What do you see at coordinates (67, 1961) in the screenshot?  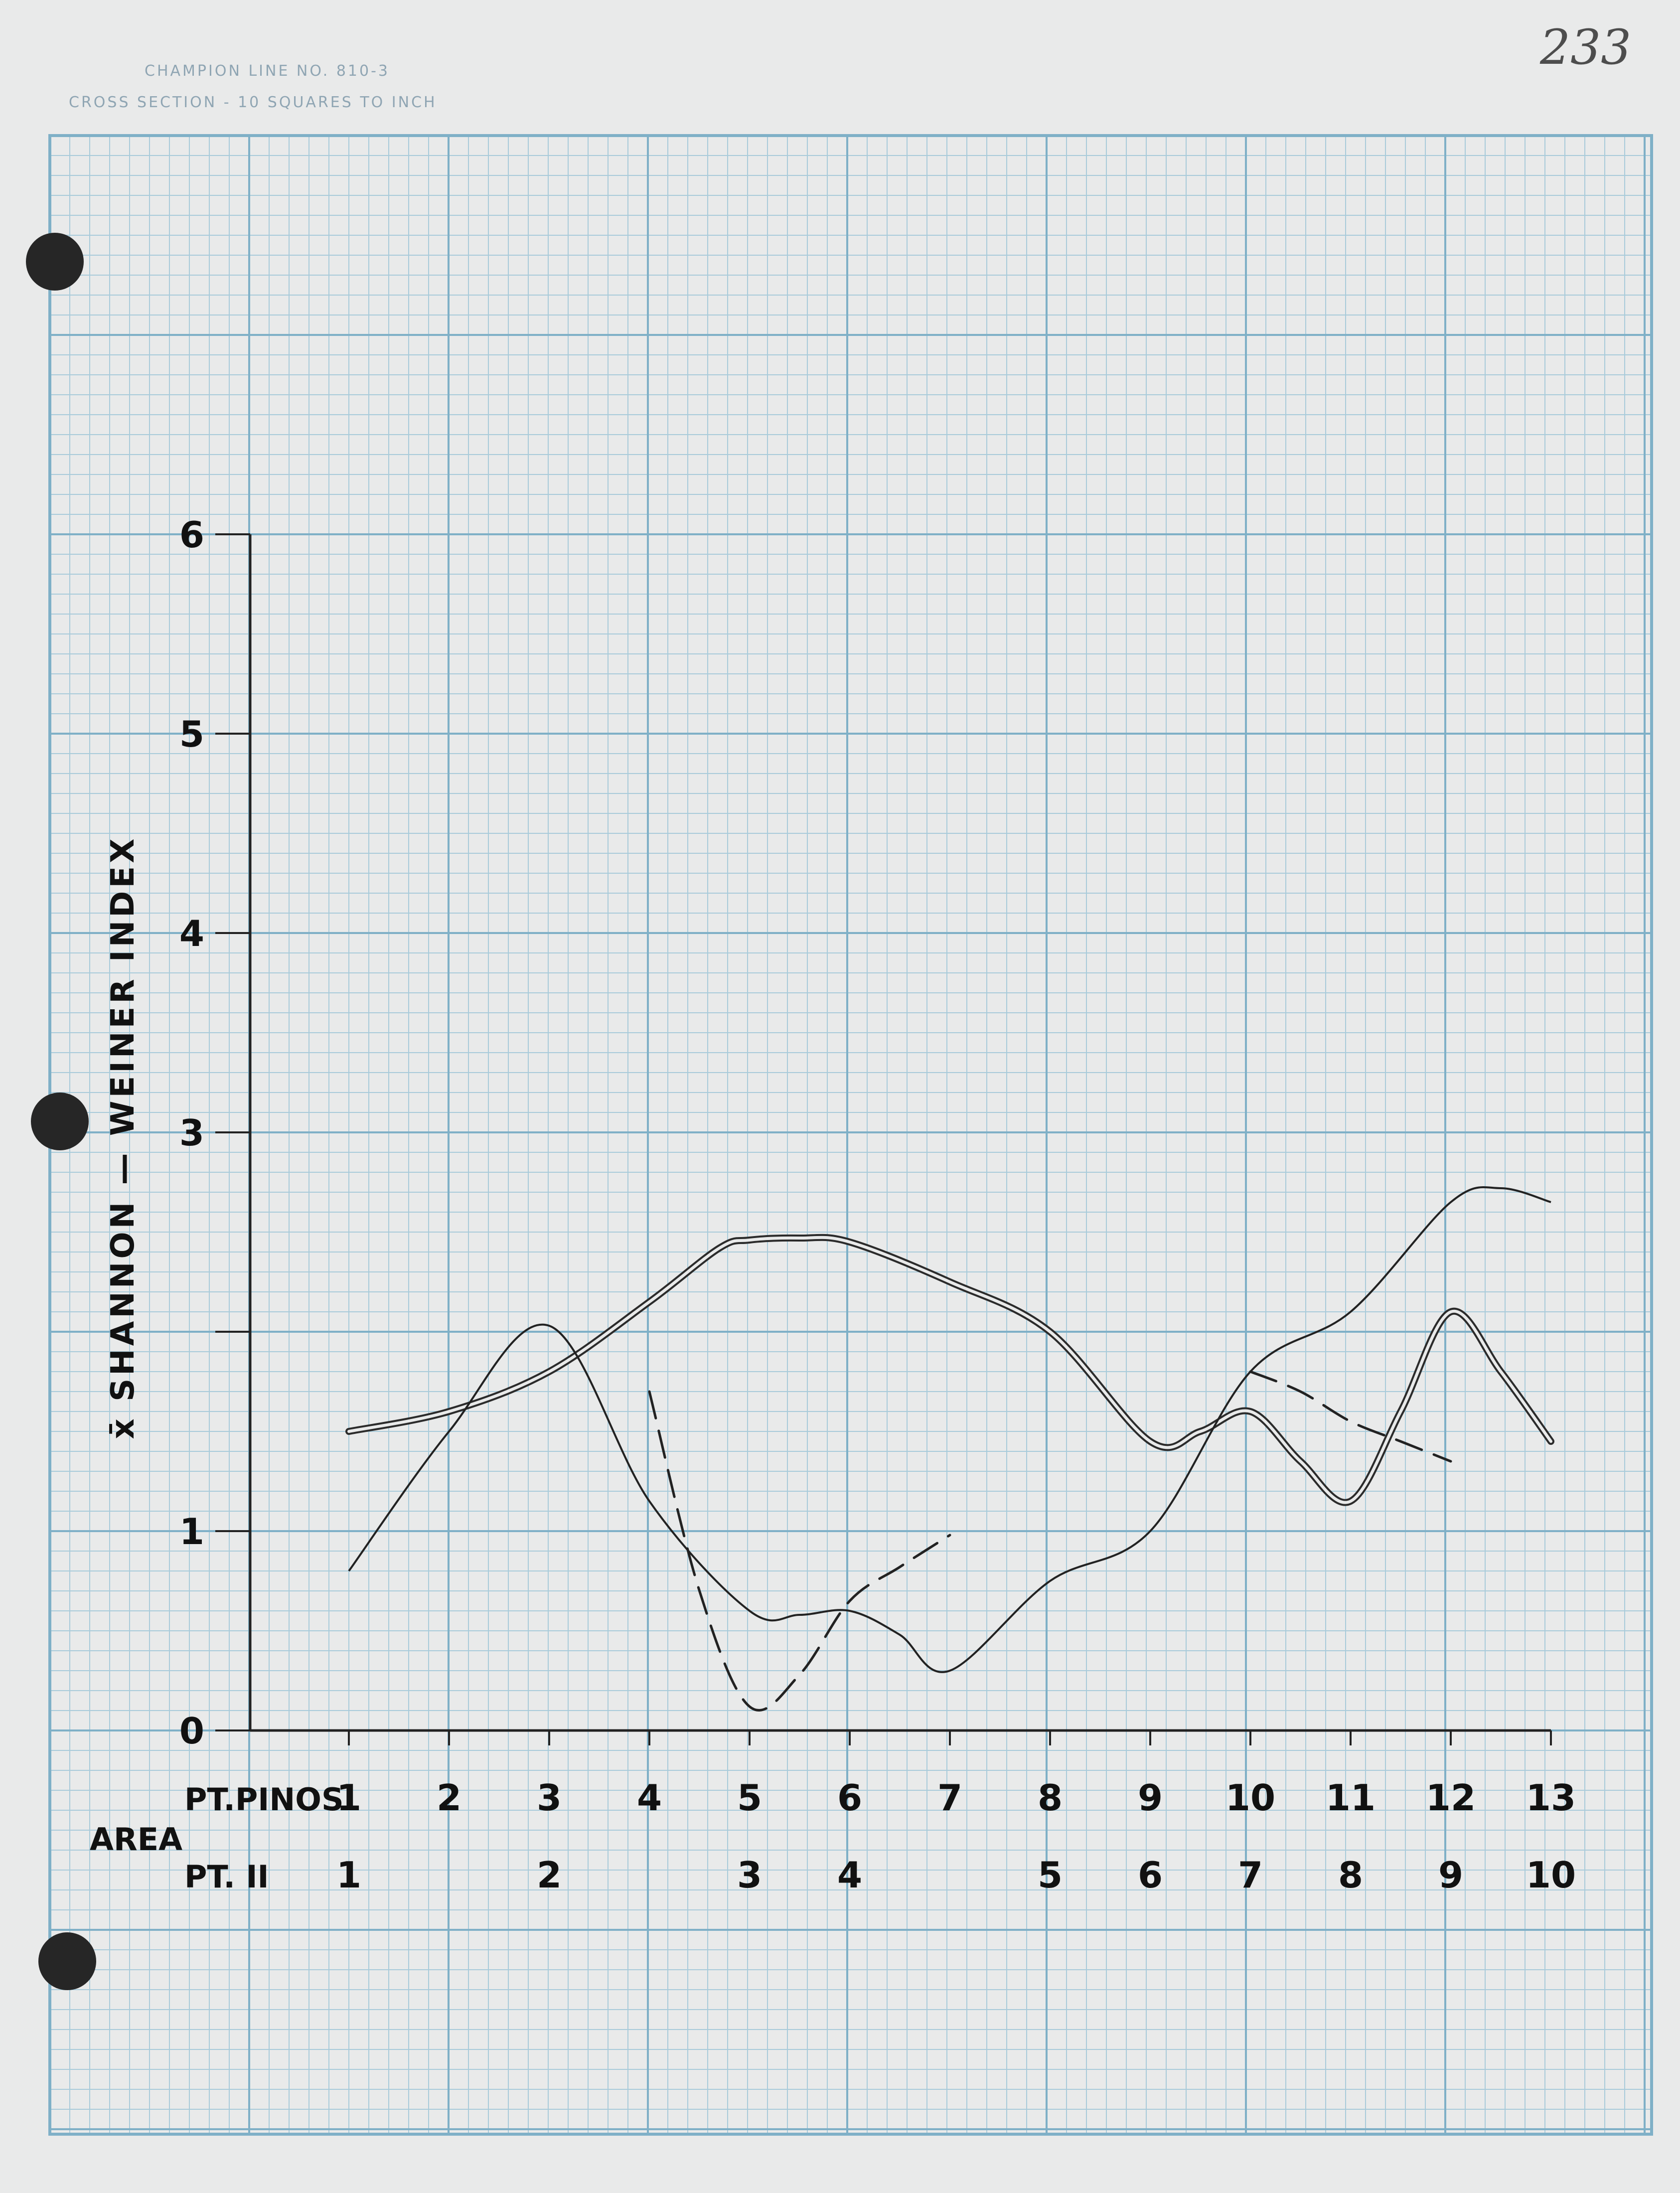 I see `punch-hole-bottom` at bounding box center [67, 1961].